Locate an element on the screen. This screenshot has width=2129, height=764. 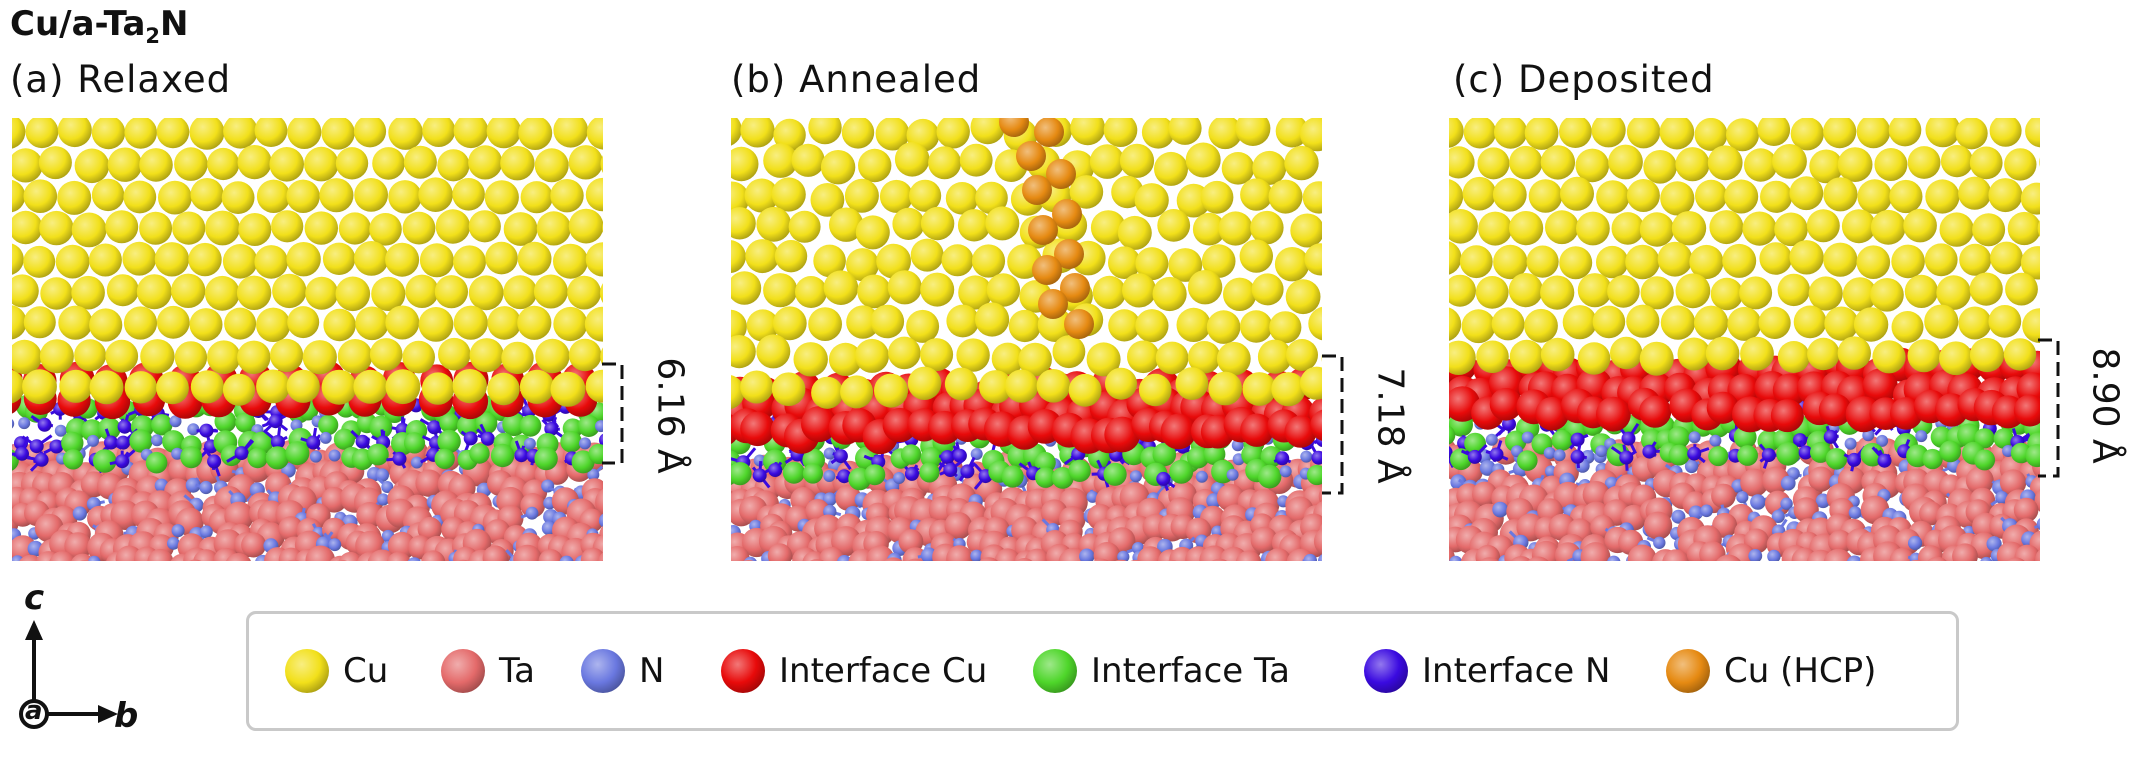
title-subscript: 2 is located at coordinates (153, 35).